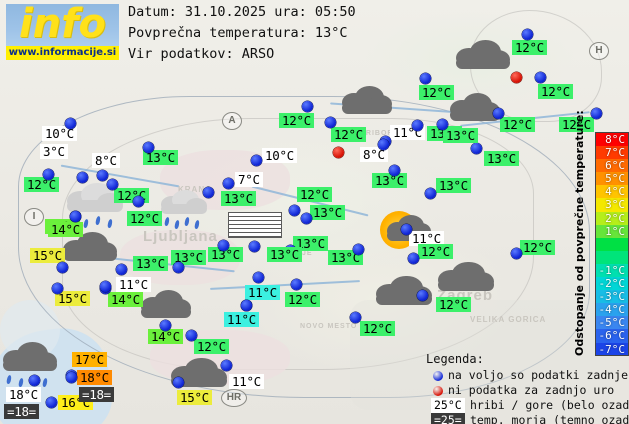 This screenshot has width=629, height=424. What do you see at coordinates (508, 319) in the screenshot?
I see `place-label: VELIKA GORICA` at bounding box center [508, 319].